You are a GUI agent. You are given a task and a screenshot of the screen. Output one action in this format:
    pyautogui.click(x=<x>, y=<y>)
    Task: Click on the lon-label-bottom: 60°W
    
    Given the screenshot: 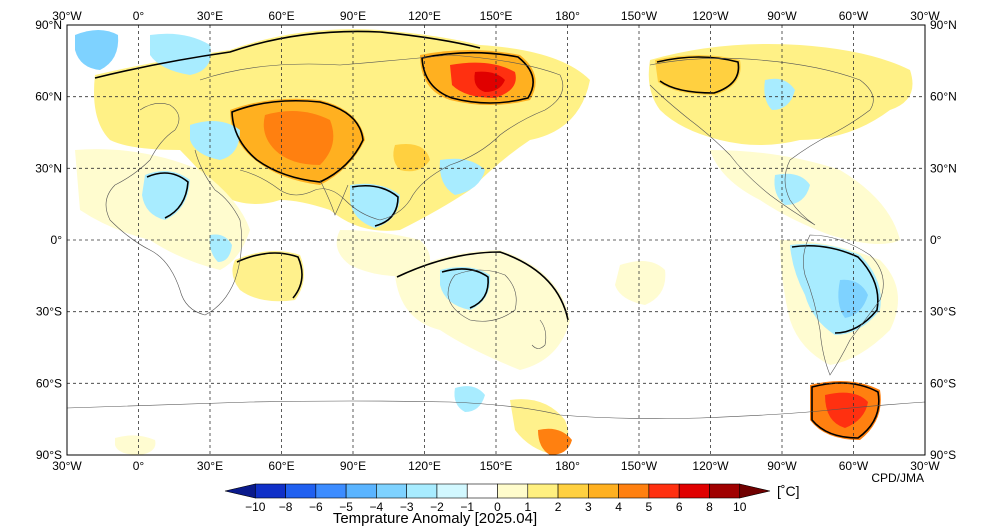 What is the action you would take?
    pyautogui.click(x=854, y=466)
    